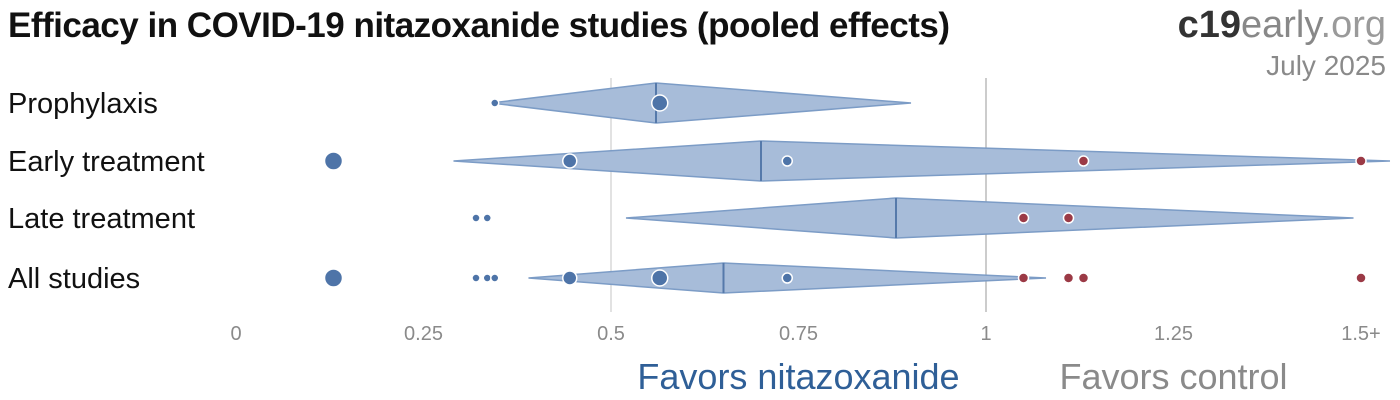 The width and height of the screenshot is (1400, 400). I want to click on tick-label: 0.75, so click(798, 334).